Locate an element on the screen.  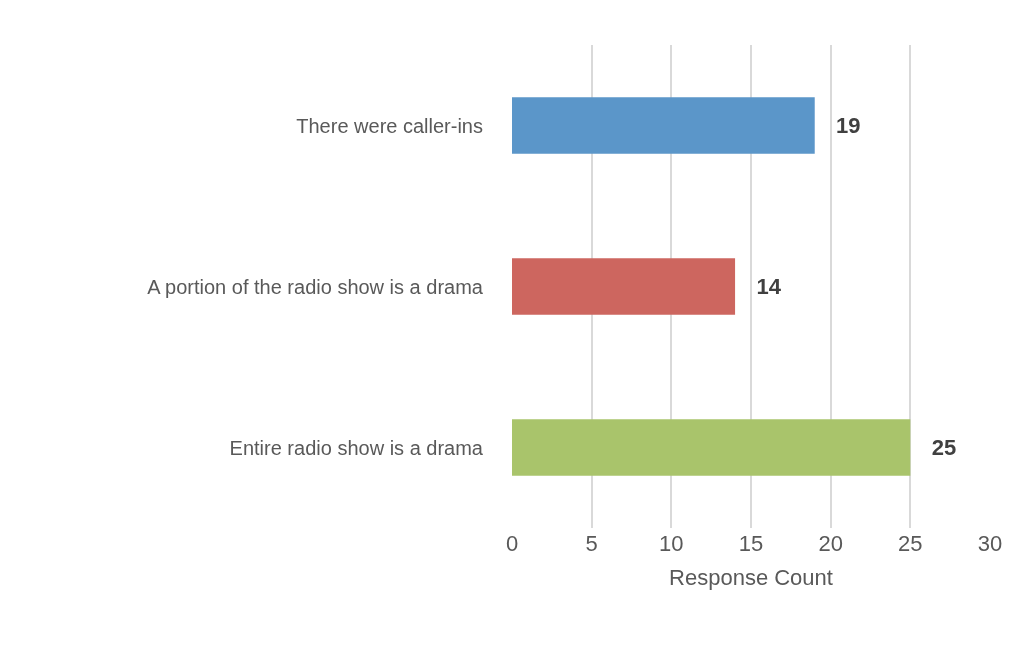
y-tick-label: There were caller-ins is located at coordinates (389, 125).